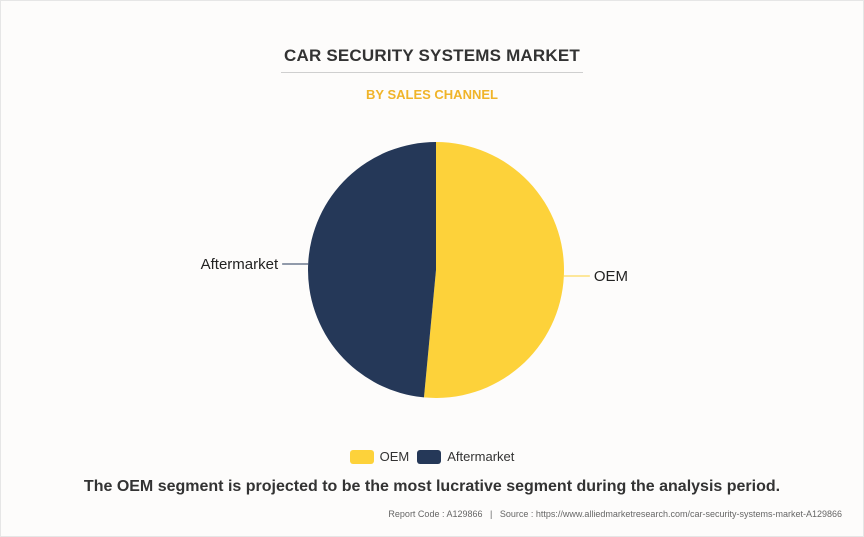 This screenshot has height=537, width=864. I want to click on legend-label-aftermarket: Aftermarket, so click(481, 456).